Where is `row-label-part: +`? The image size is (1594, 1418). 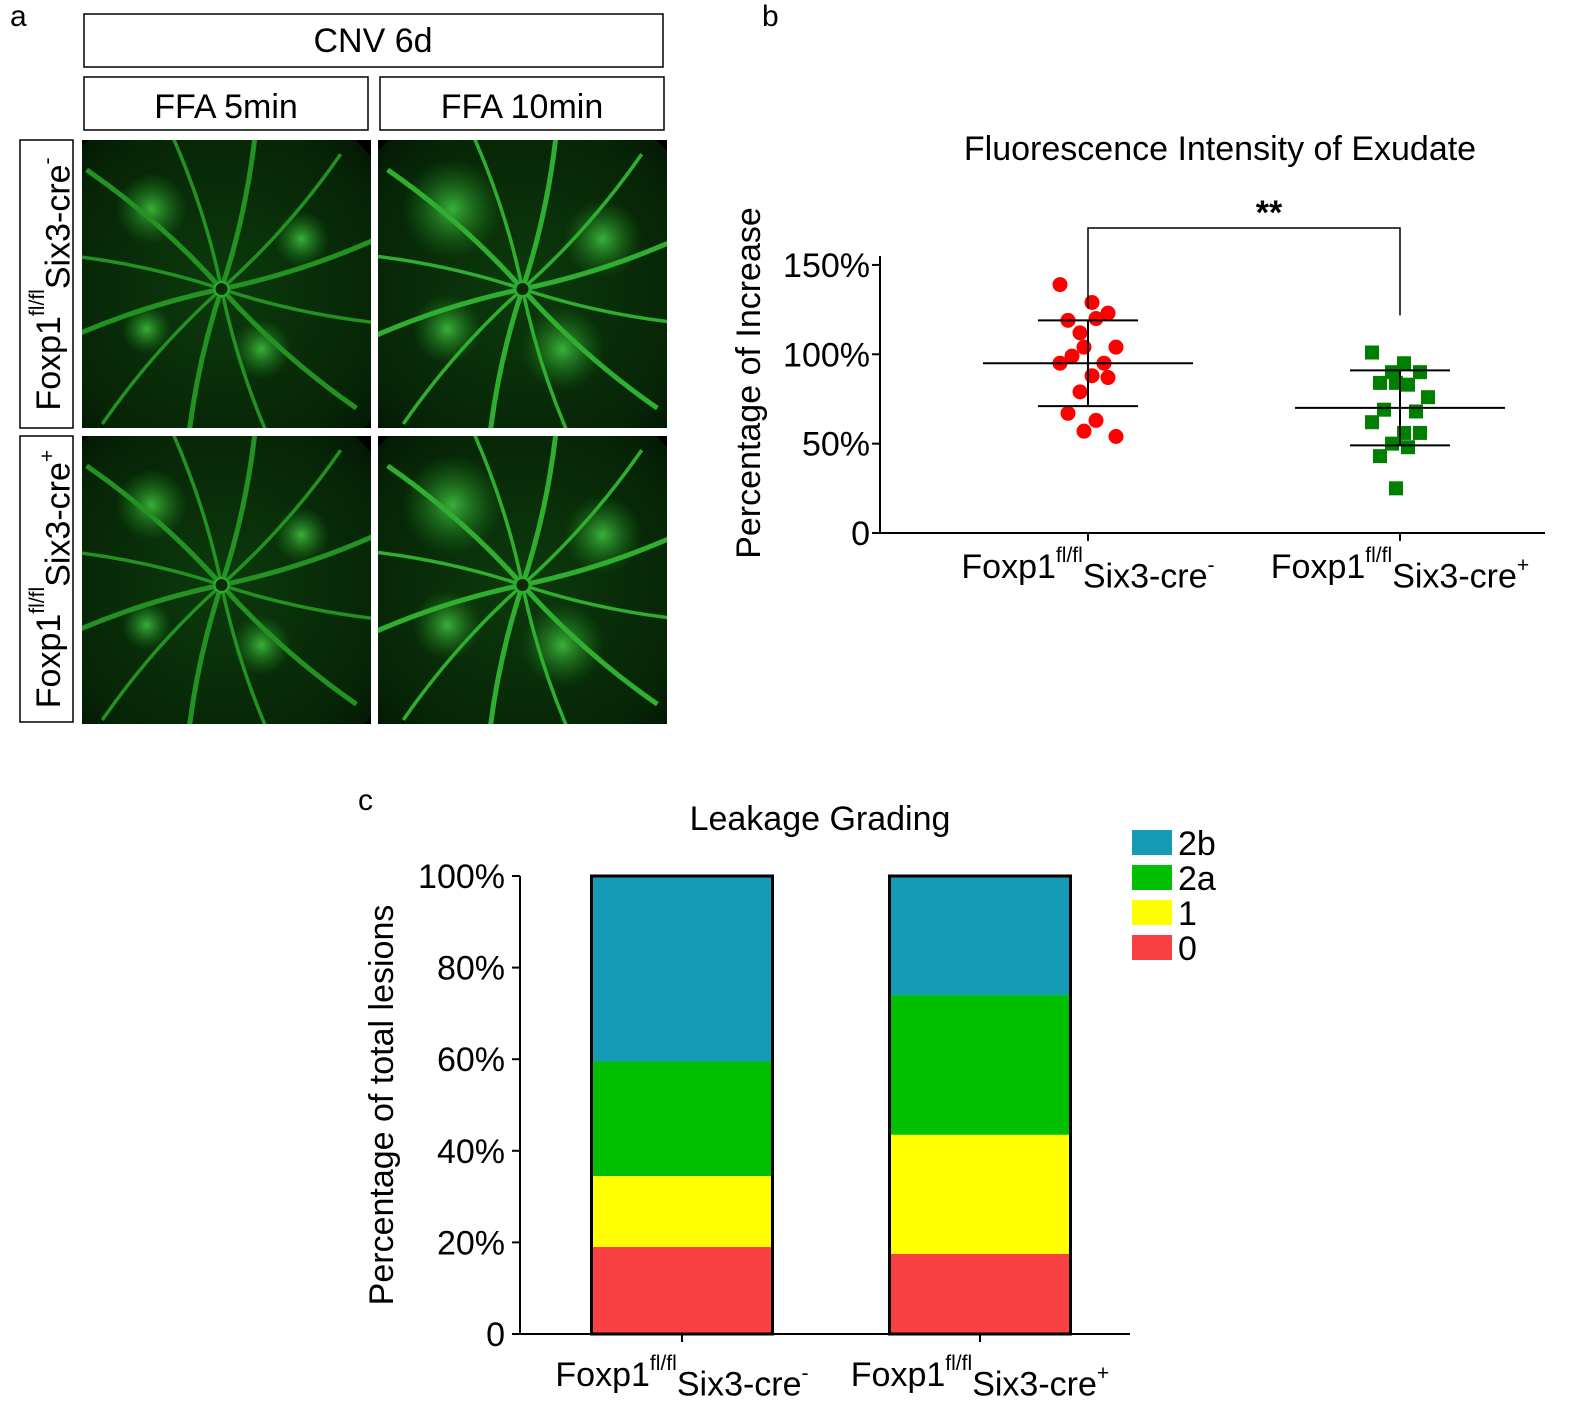
row-label-part: + is located at coordinates (47, 456).